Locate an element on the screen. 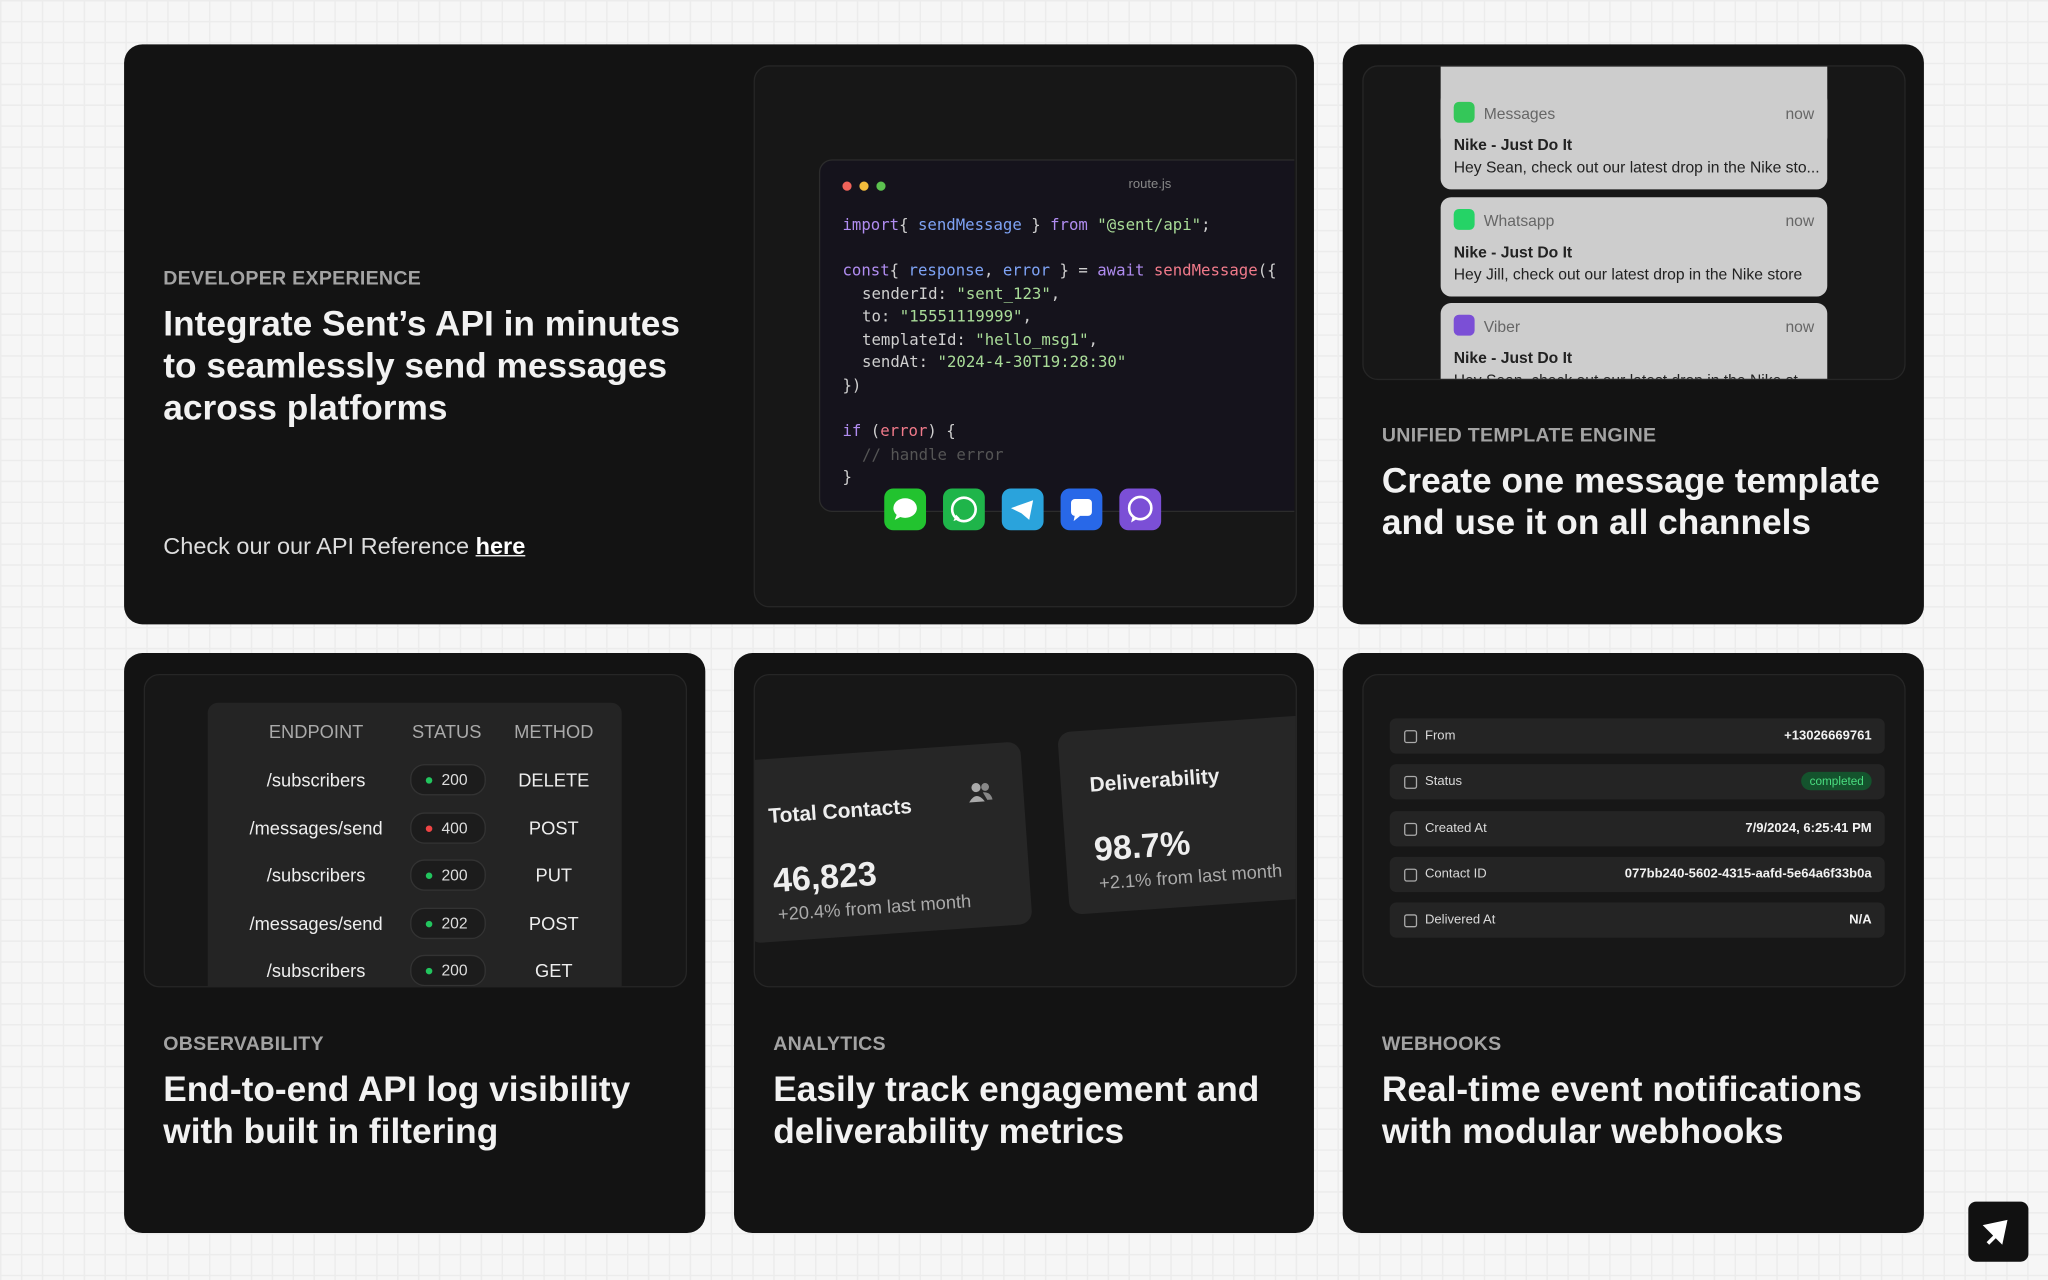  method: DELETE is located at coordinates (554, 780).